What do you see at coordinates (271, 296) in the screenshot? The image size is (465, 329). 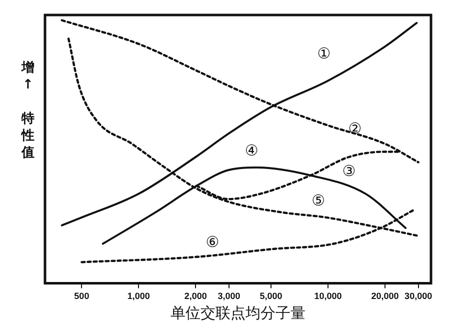 I see `x-tick-label: 5,000` at bounding box center [271, 296].